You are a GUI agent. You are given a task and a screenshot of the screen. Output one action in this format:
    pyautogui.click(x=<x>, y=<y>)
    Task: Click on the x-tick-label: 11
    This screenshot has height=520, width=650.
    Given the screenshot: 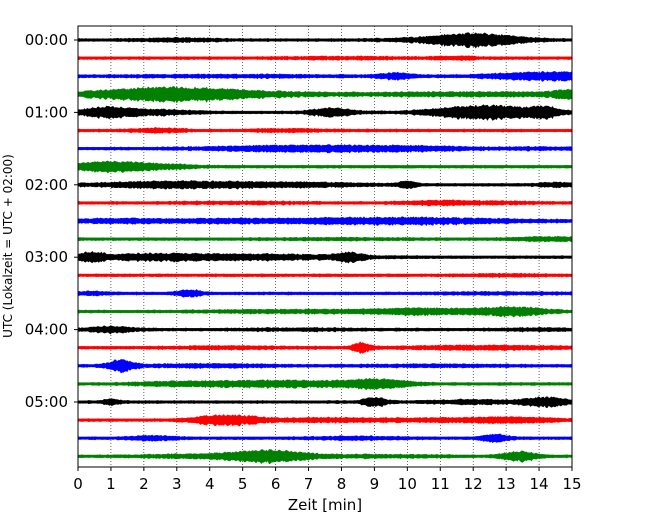 What is the action you would take?
    pyautogui.click(x=440, y=484)
    